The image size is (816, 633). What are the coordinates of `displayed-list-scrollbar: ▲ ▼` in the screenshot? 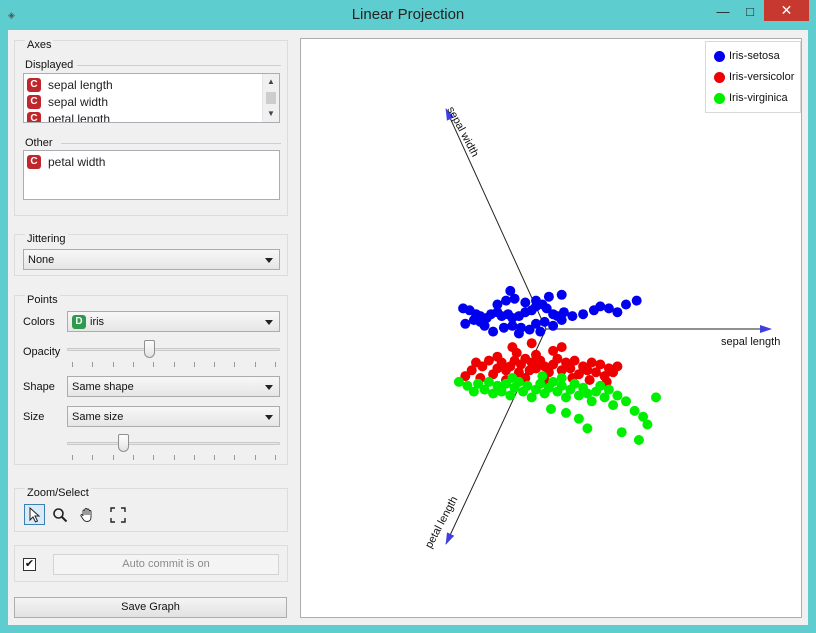 It's located at (270, 98).